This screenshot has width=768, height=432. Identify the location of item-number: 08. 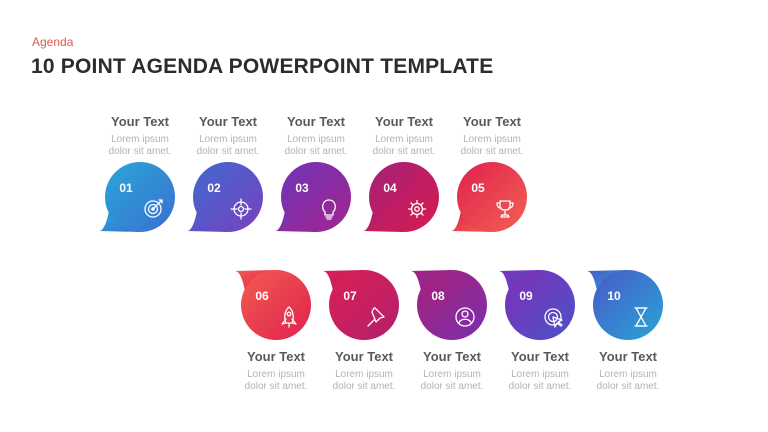
(438, 296).